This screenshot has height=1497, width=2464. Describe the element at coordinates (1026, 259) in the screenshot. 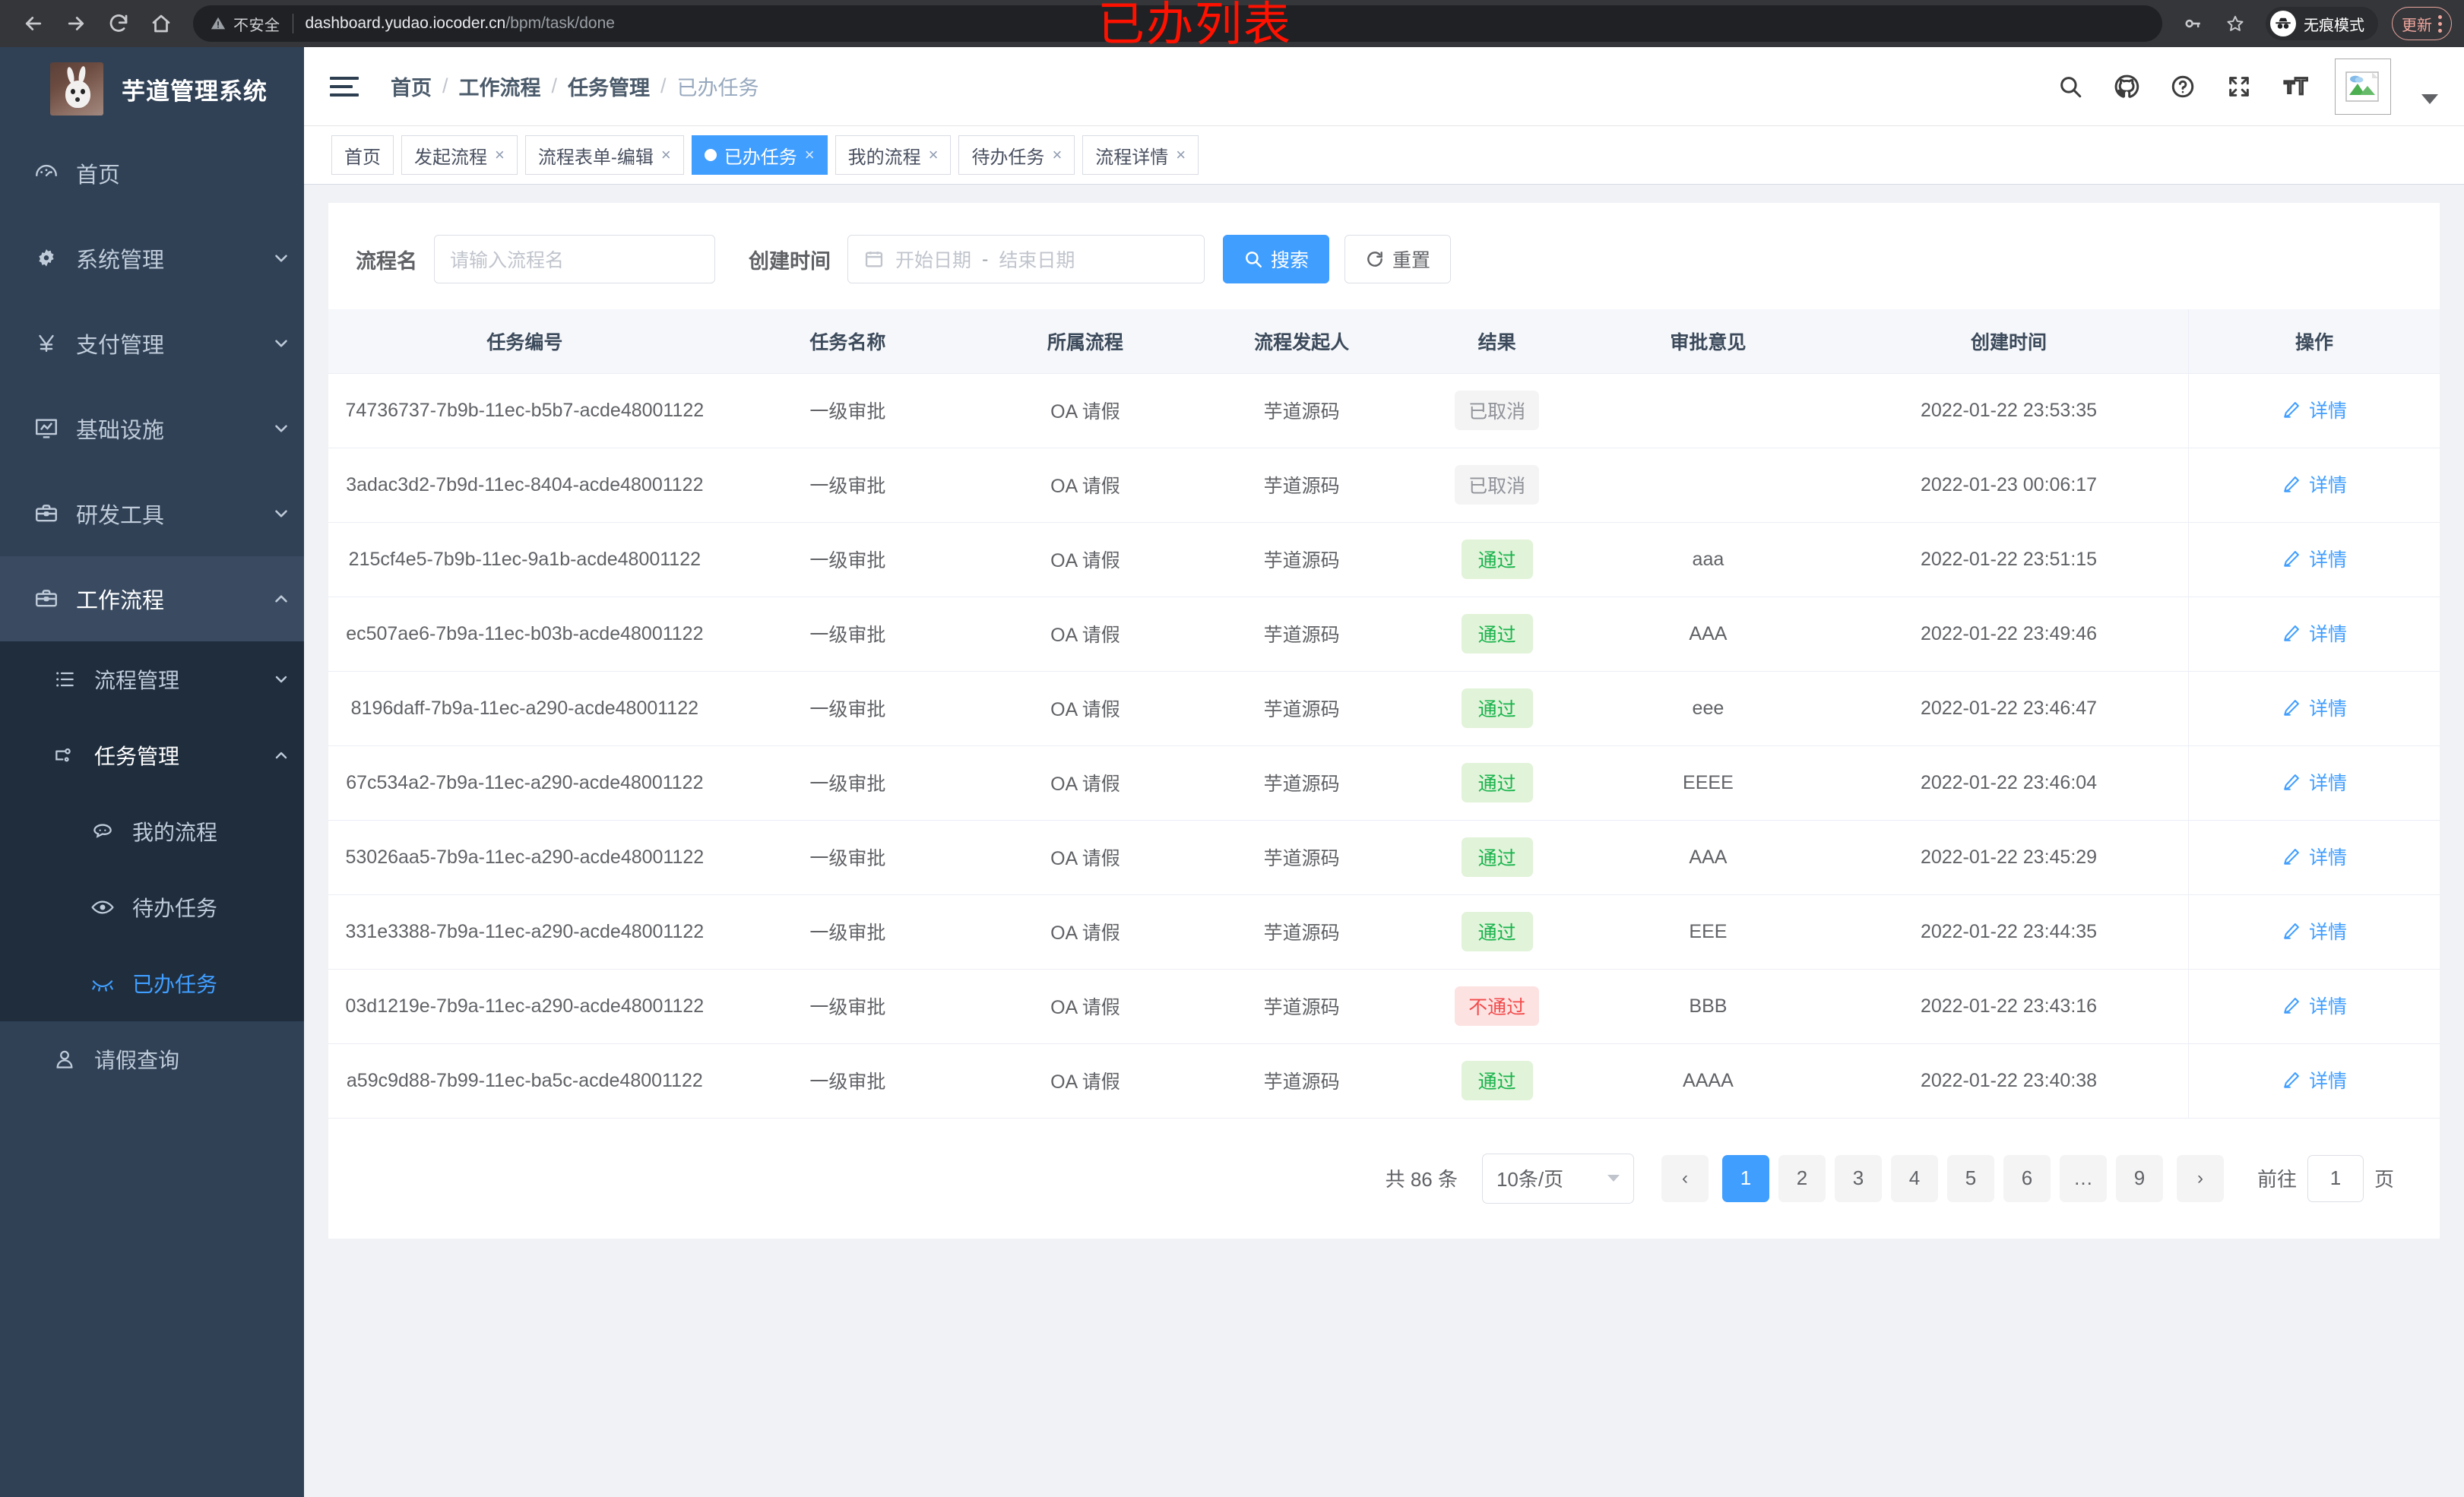

I see `date-range-picker: 开始日期 - 结束日期` at that location.